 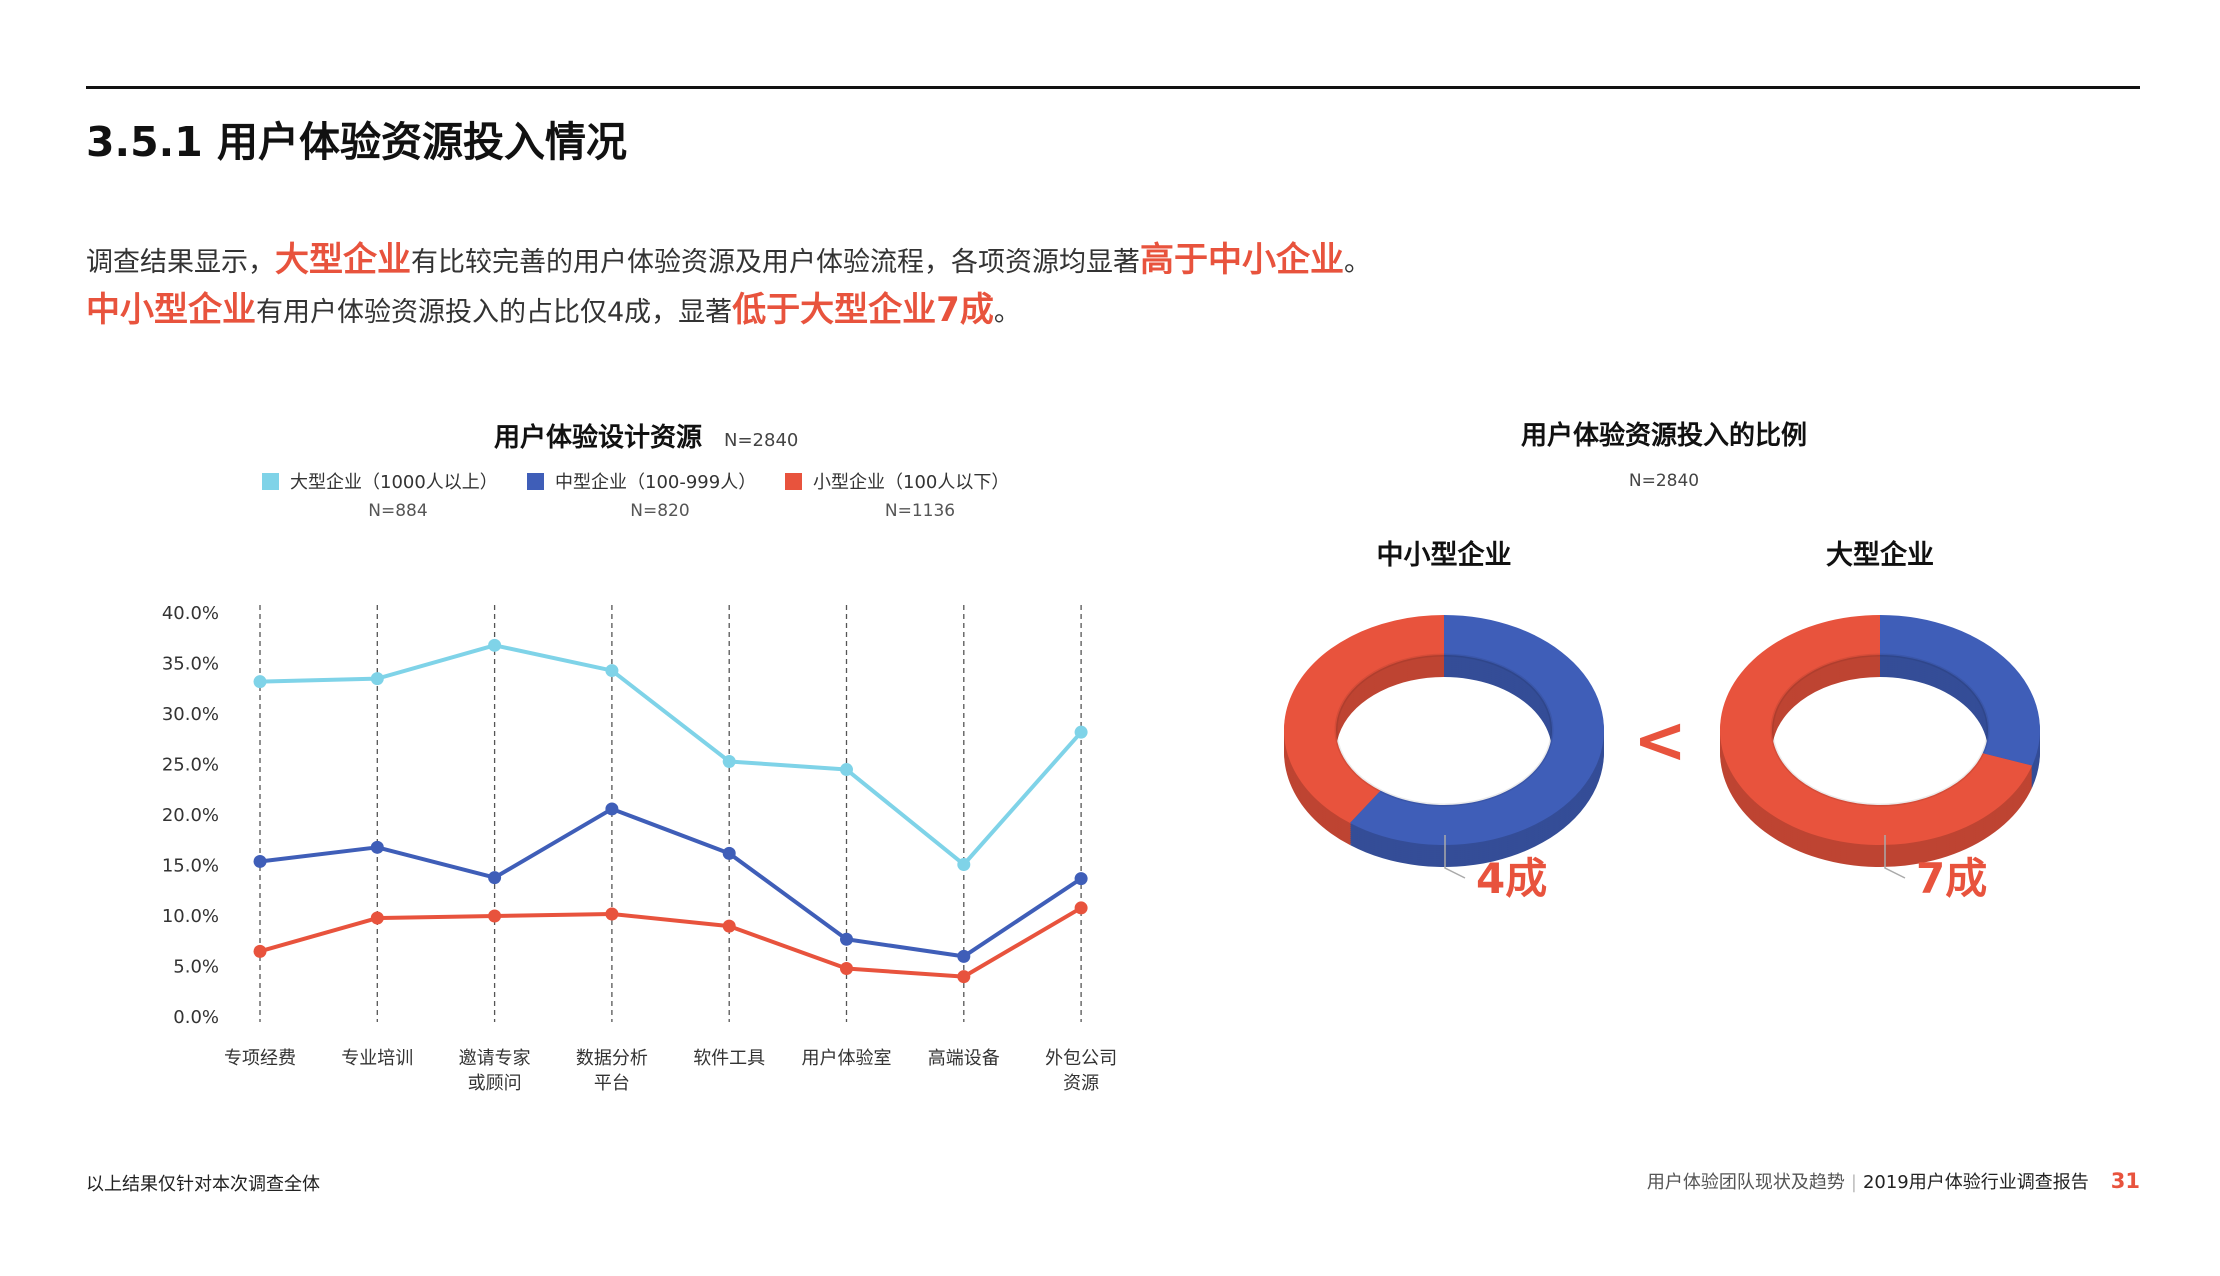 I want to click on legend-label-medium: 中型企业（100-999人）, so click(x=655, y=482).